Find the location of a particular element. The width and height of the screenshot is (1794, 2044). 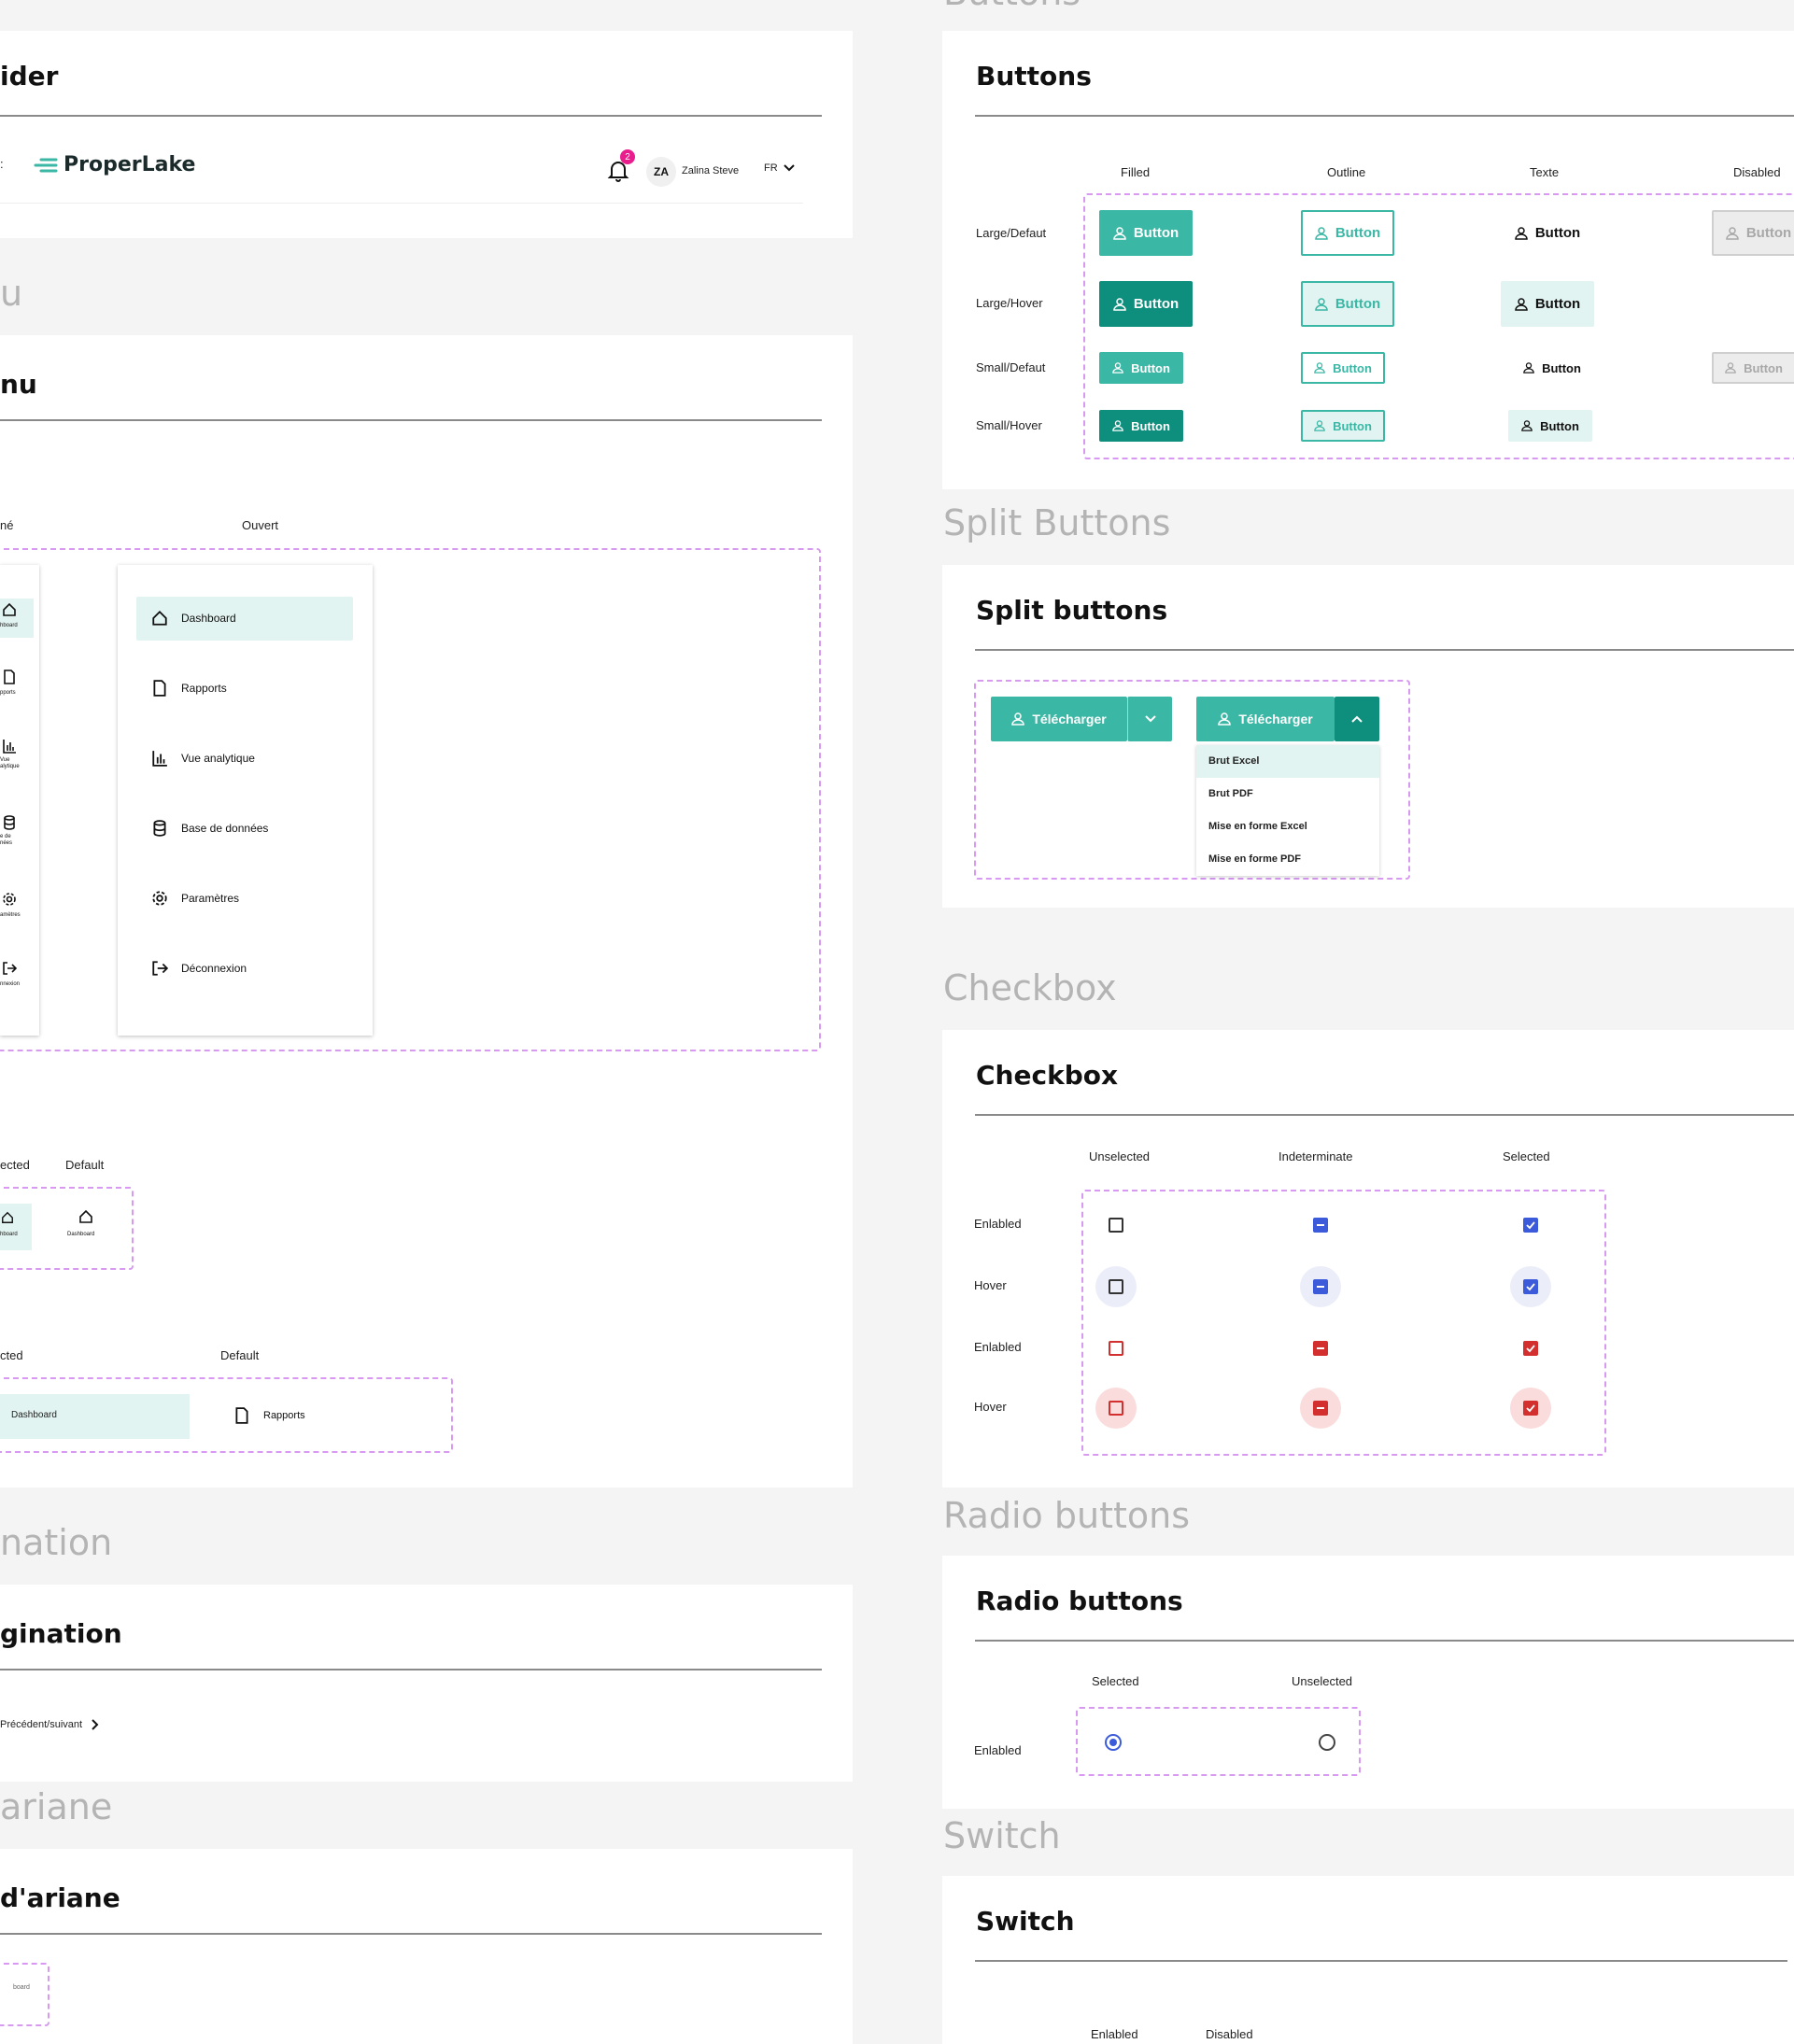

notification-badge: 2 is located at coordinates (627, 156).